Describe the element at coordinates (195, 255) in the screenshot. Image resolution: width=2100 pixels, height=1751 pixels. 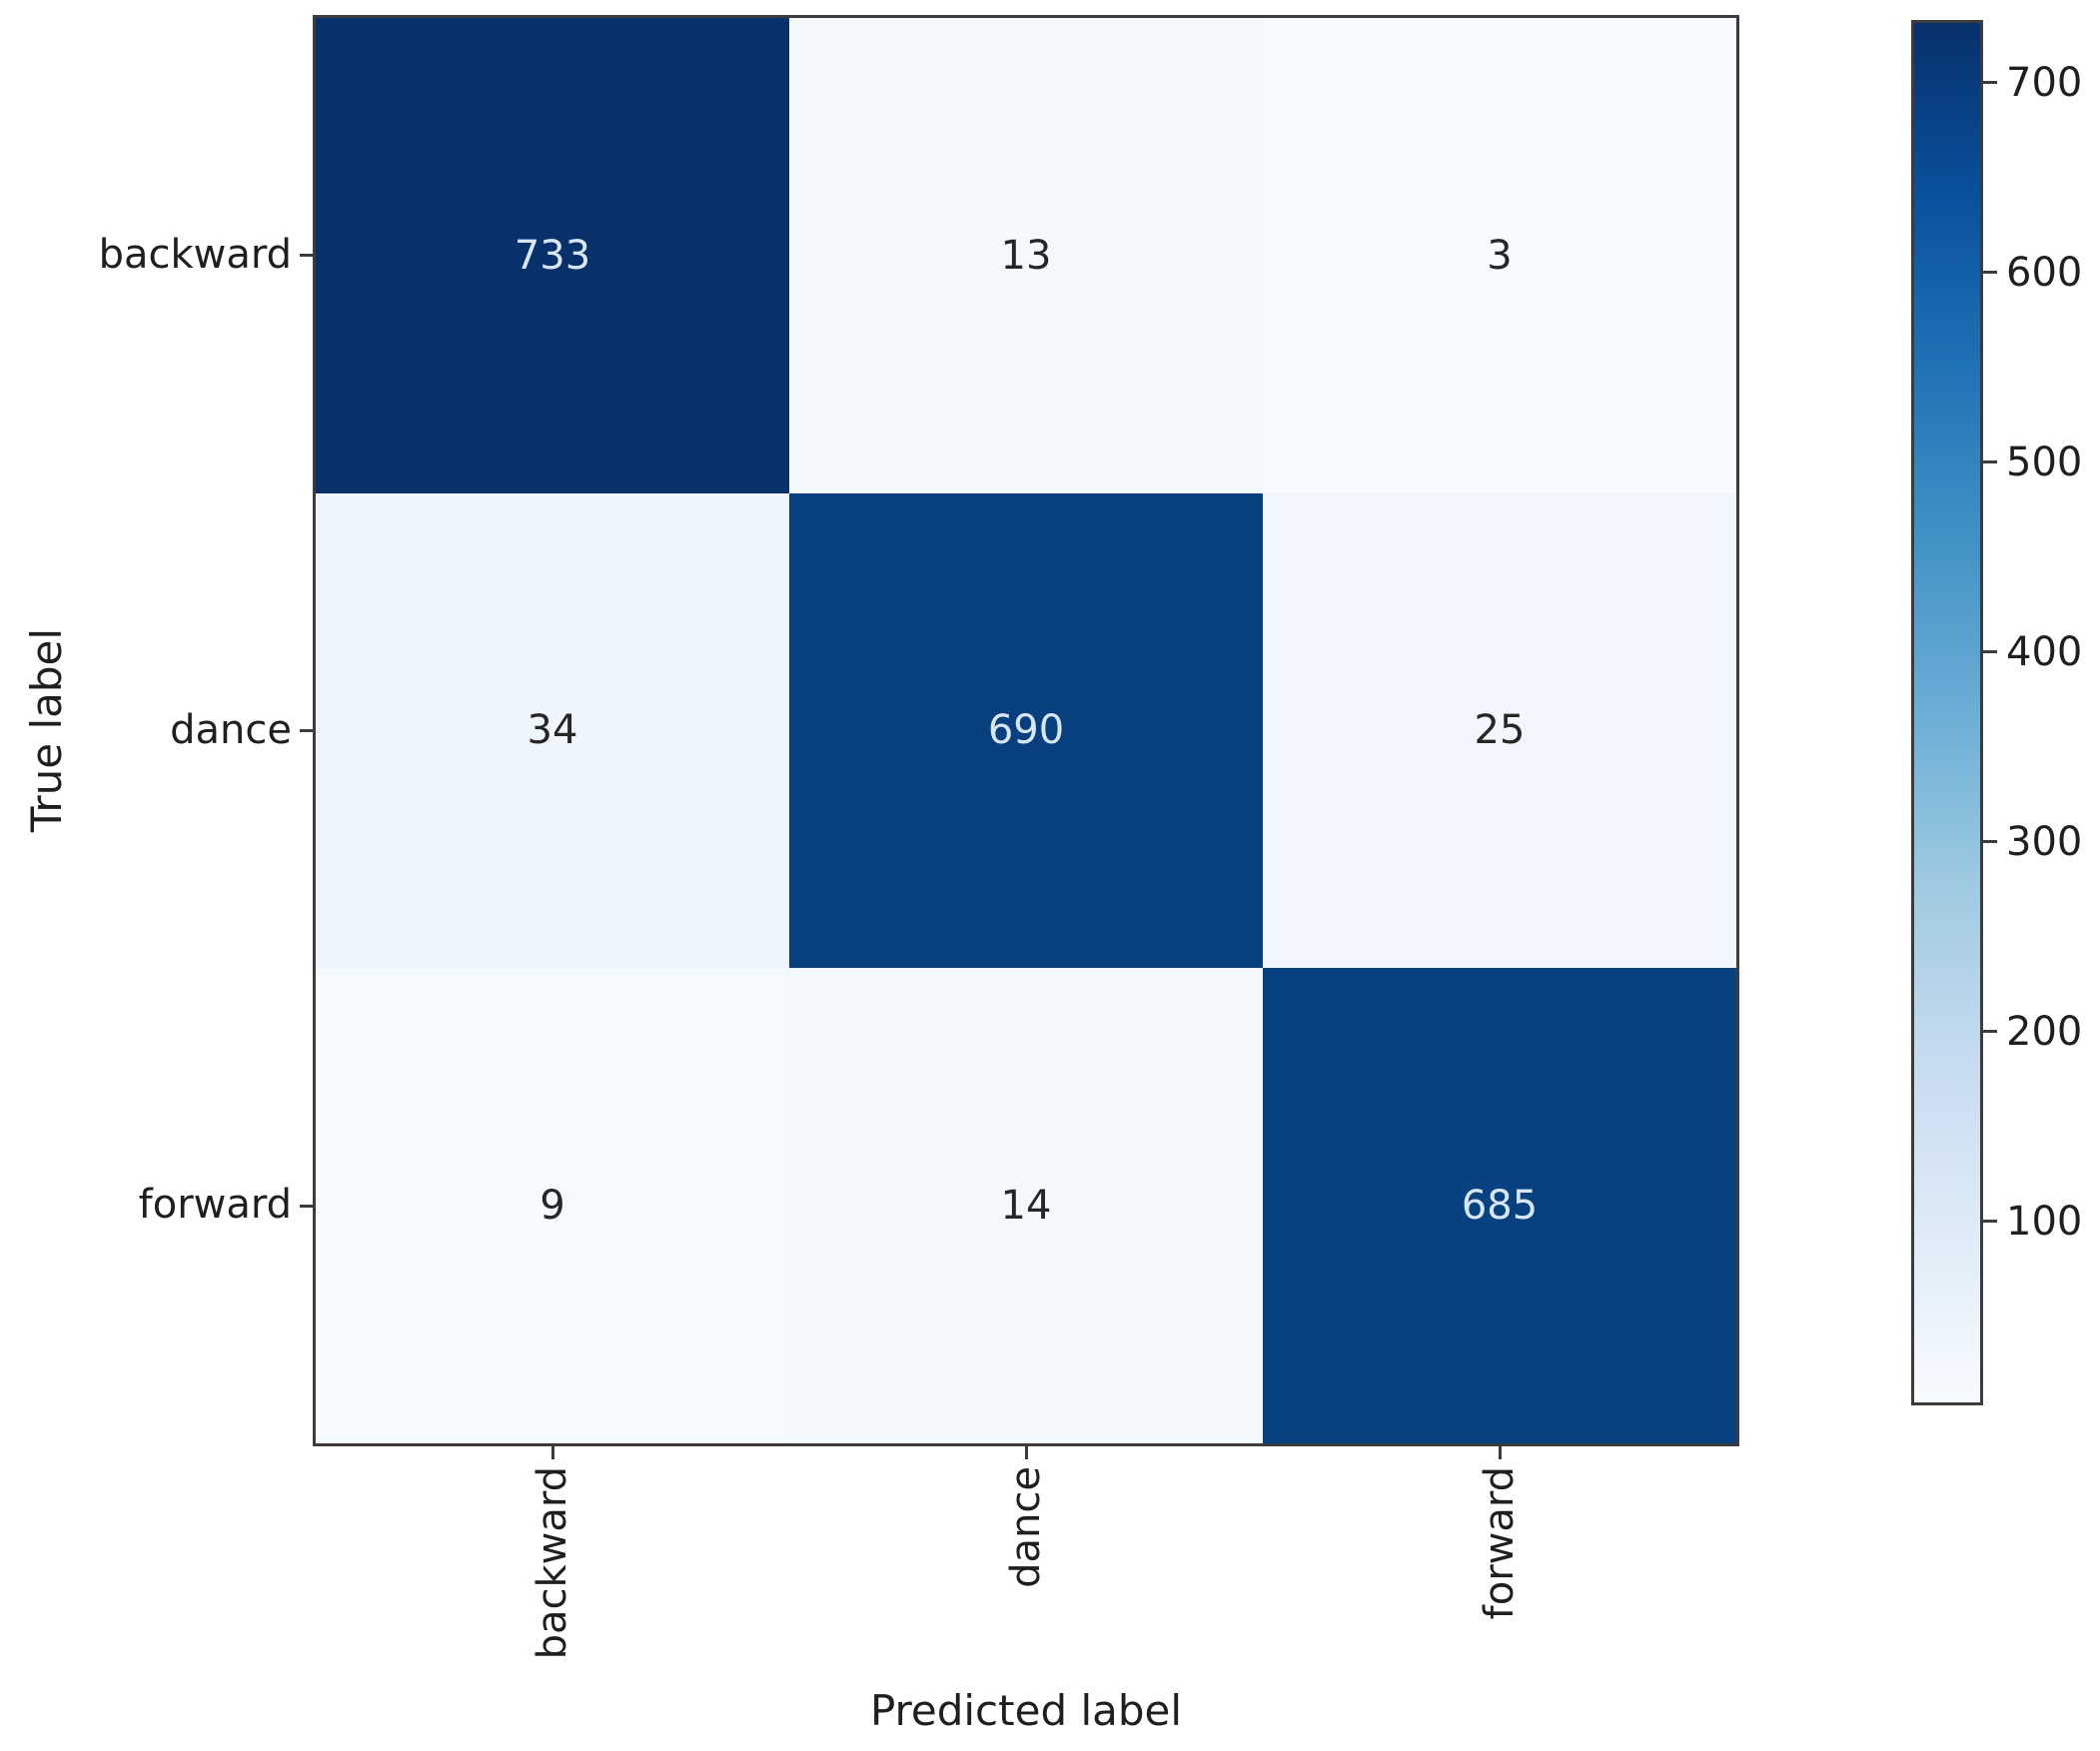
I see `y-tick-label: backward` at that location.